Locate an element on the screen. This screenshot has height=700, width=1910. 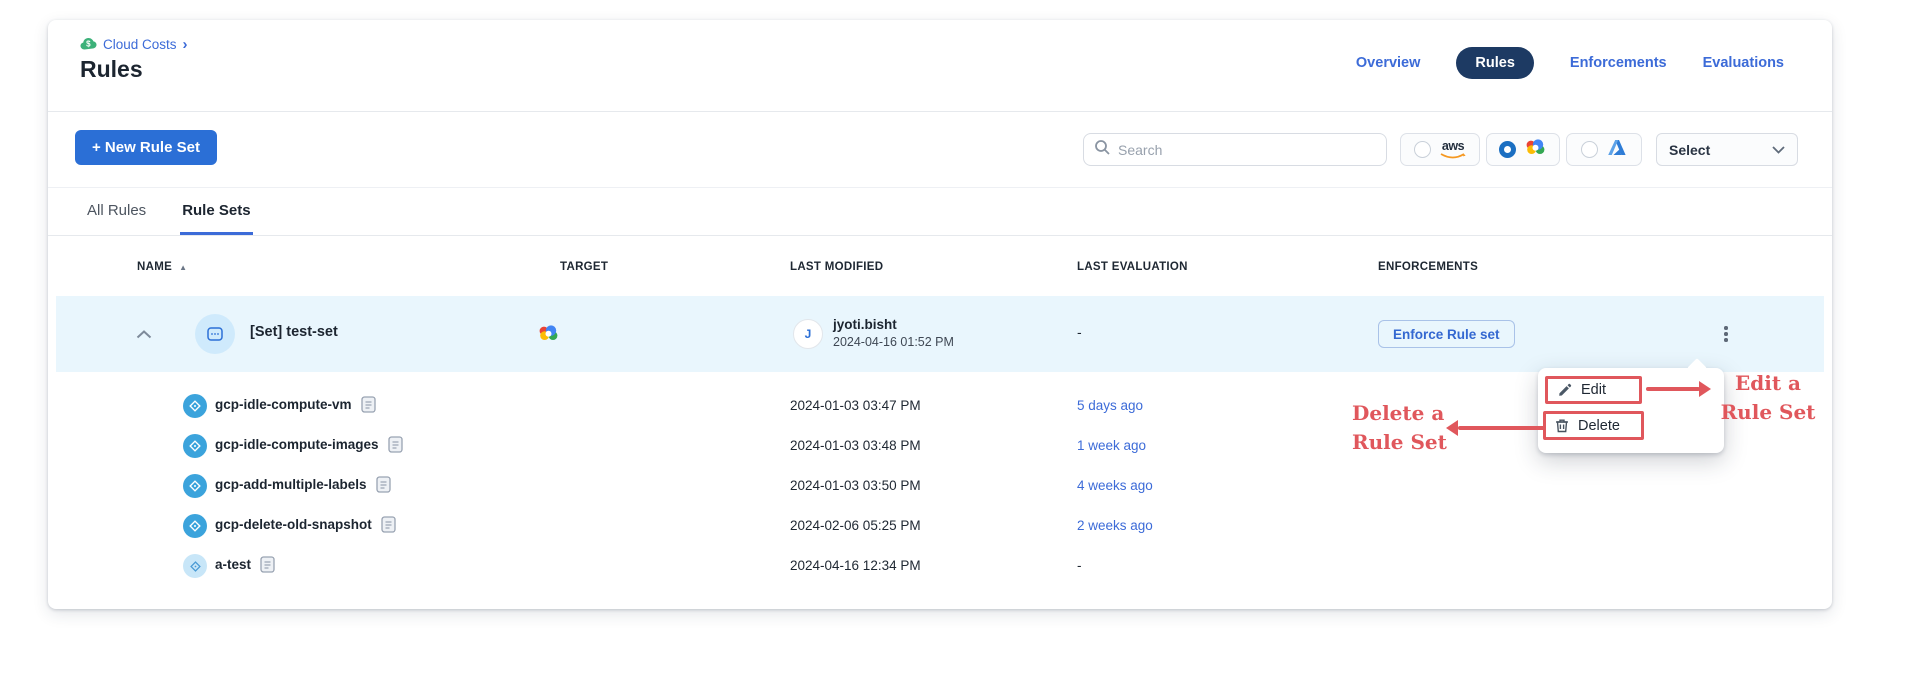
search-icon is located at coordinates (1102, 149).